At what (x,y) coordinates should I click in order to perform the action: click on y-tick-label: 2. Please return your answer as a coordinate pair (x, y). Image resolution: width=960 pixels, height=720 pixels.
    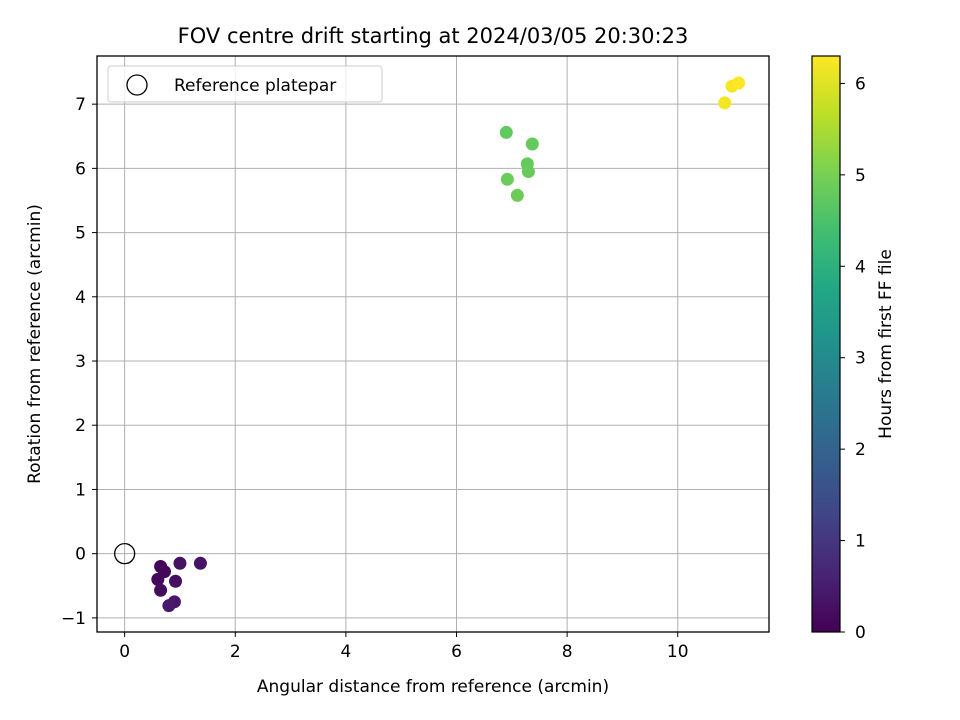
    Looking at the image, I should click on (80, 426).